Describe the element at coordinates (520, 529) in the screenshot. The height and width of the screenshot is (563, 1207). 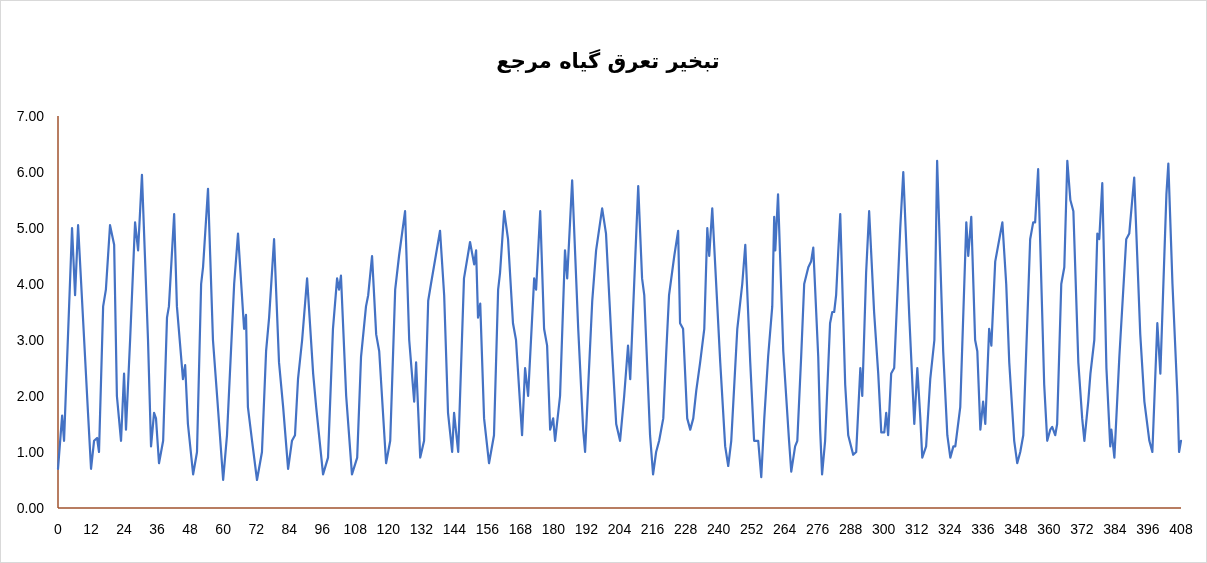
I see `x-tick-label: 168` at that location.